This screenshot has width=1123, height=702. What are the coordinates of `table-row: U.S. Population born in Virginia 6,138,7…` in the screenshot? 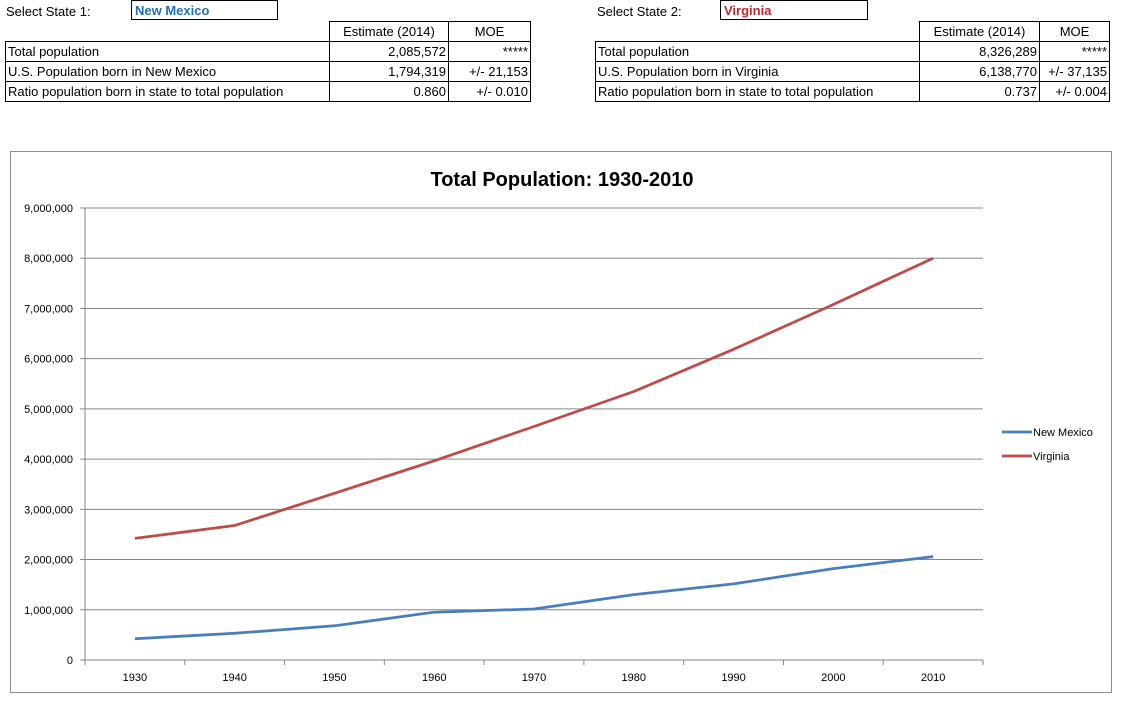 It's located at (852, 71).